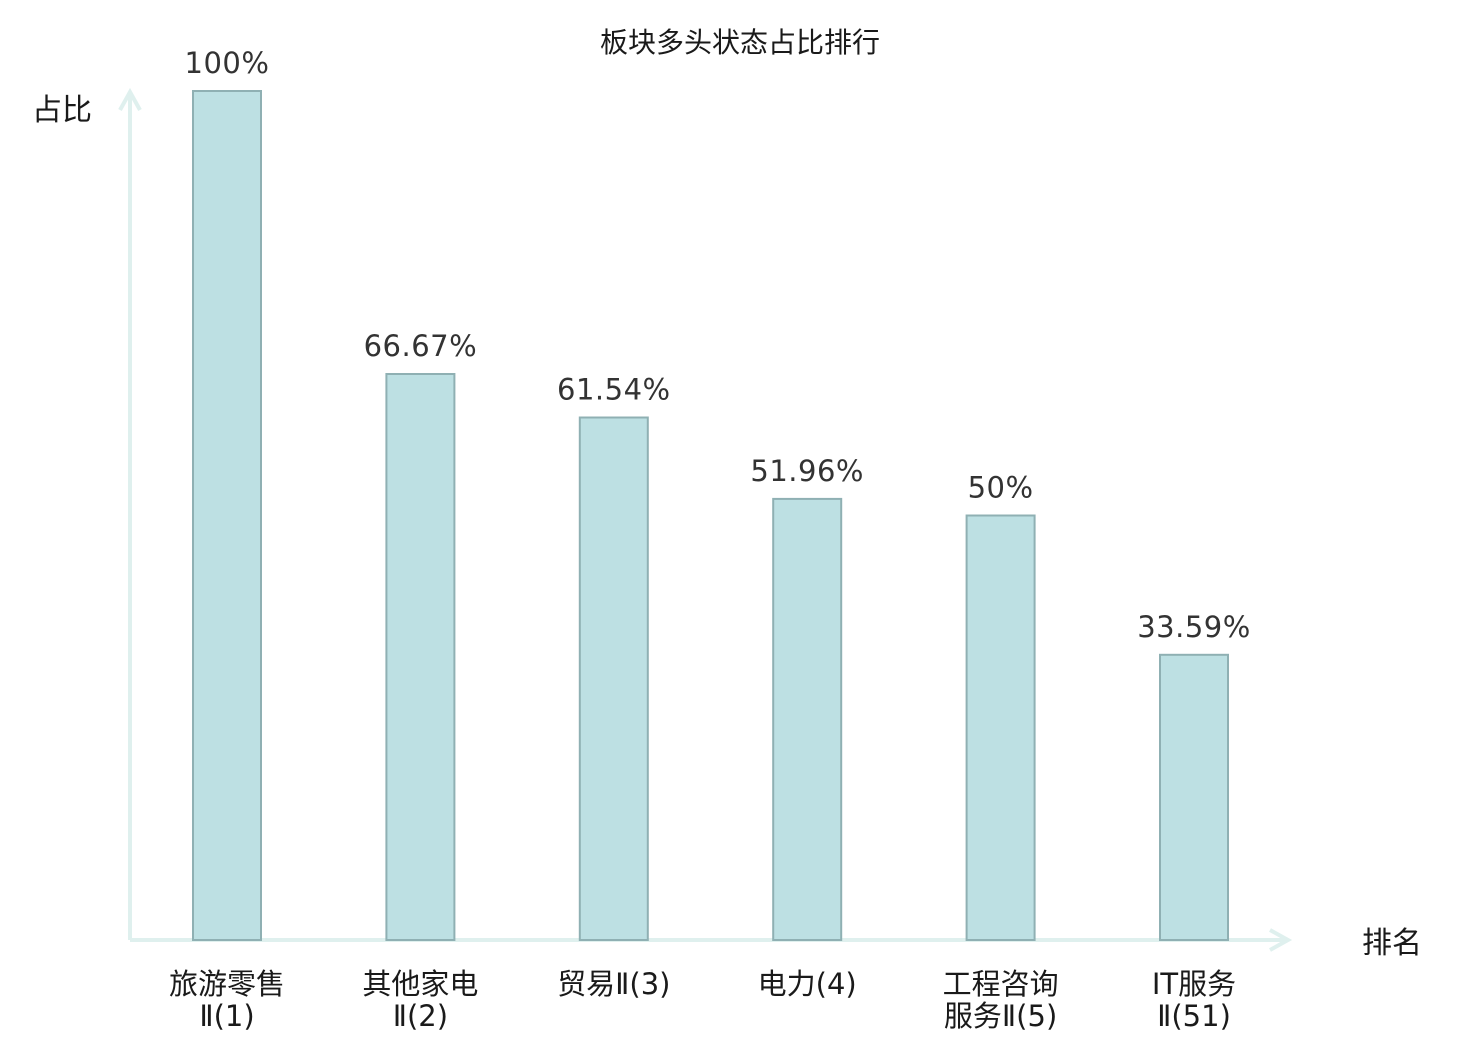 The height and width of the screenshot is (1040, 1480). I want to click on category-label-1-line-1: 旅游零售, so click(227, 984).